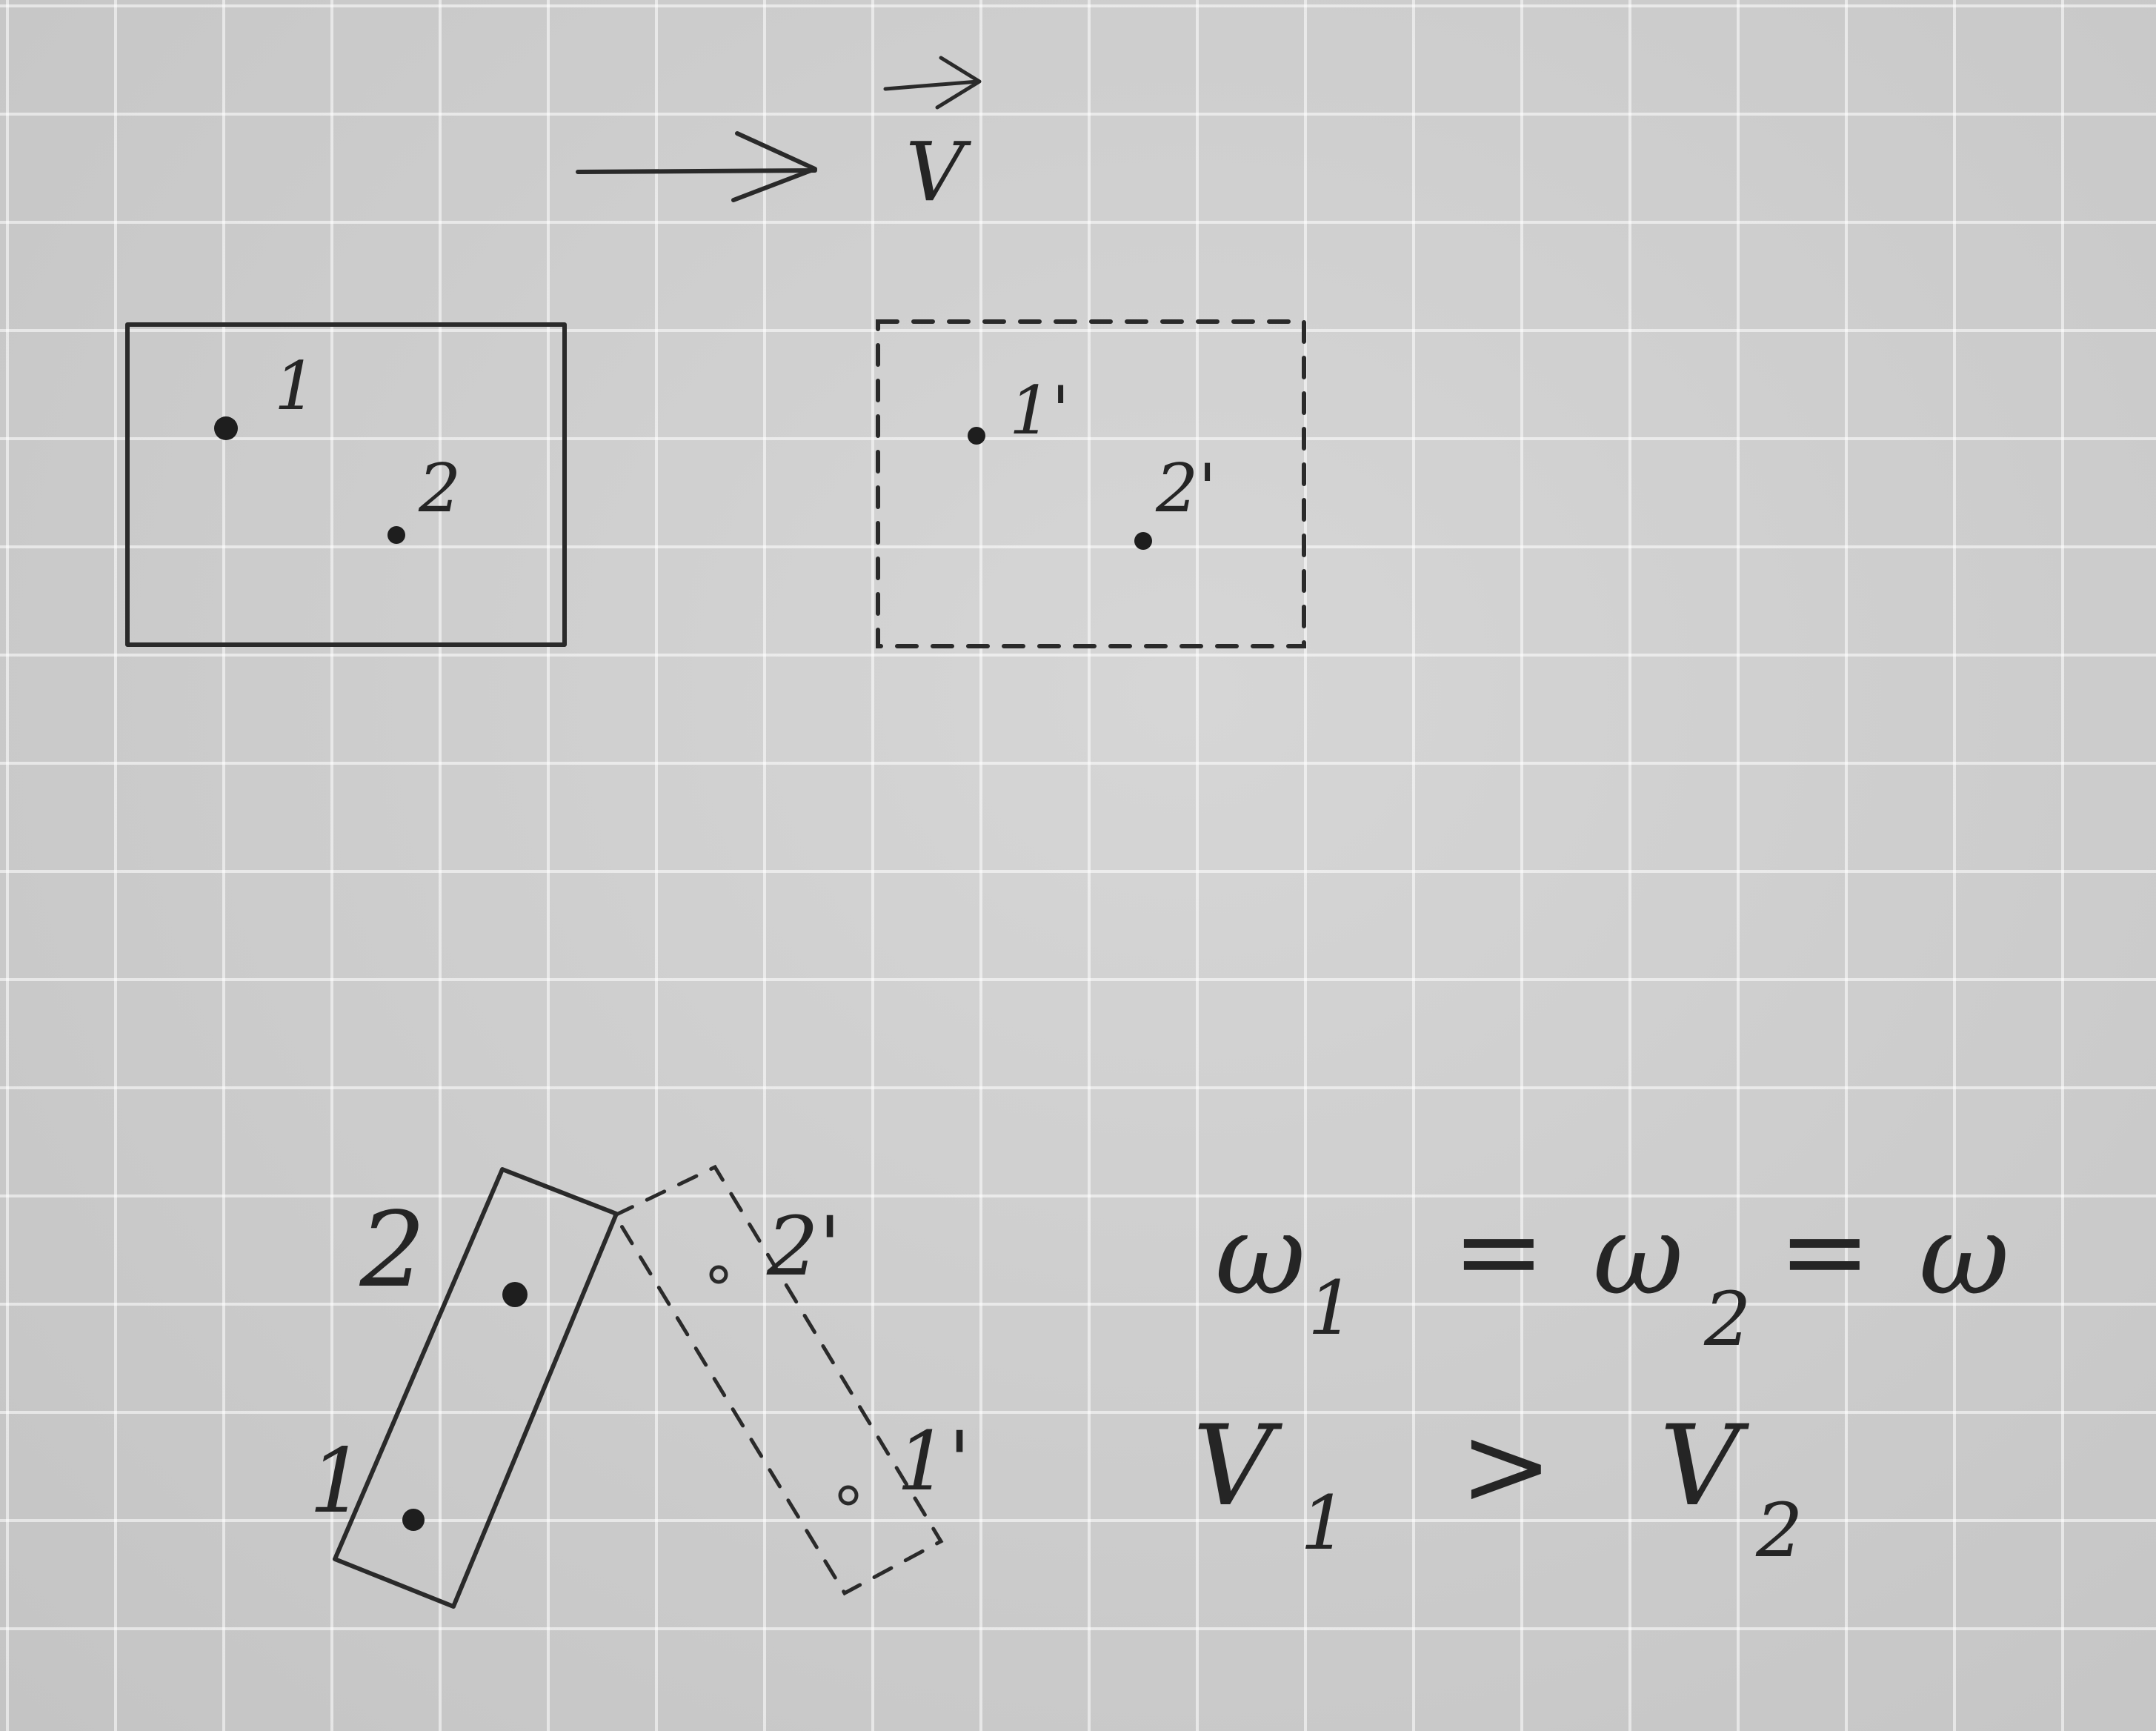 This screenshot has width=2156, height=1731. Describe the element at coordinates (696, 167) in the screenshot. I see `translation-arrow` at that location.